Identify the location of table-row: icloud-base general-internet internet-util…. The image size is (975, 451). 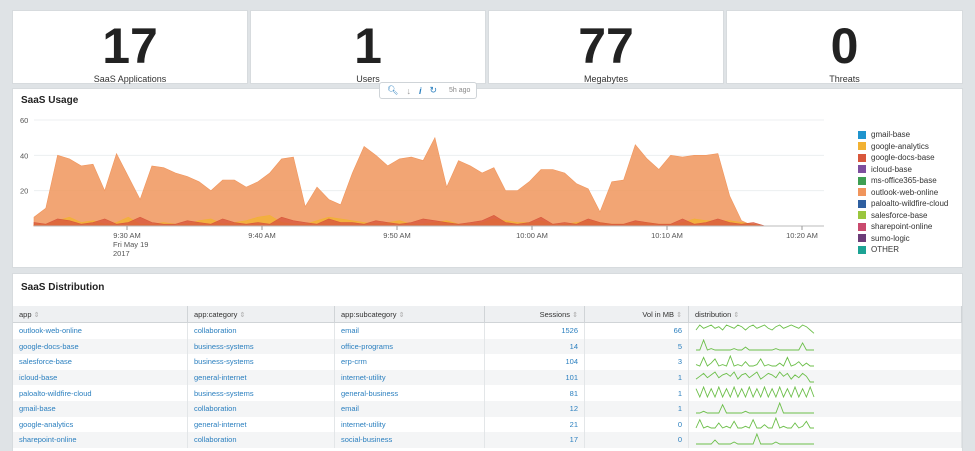
(487, 377).